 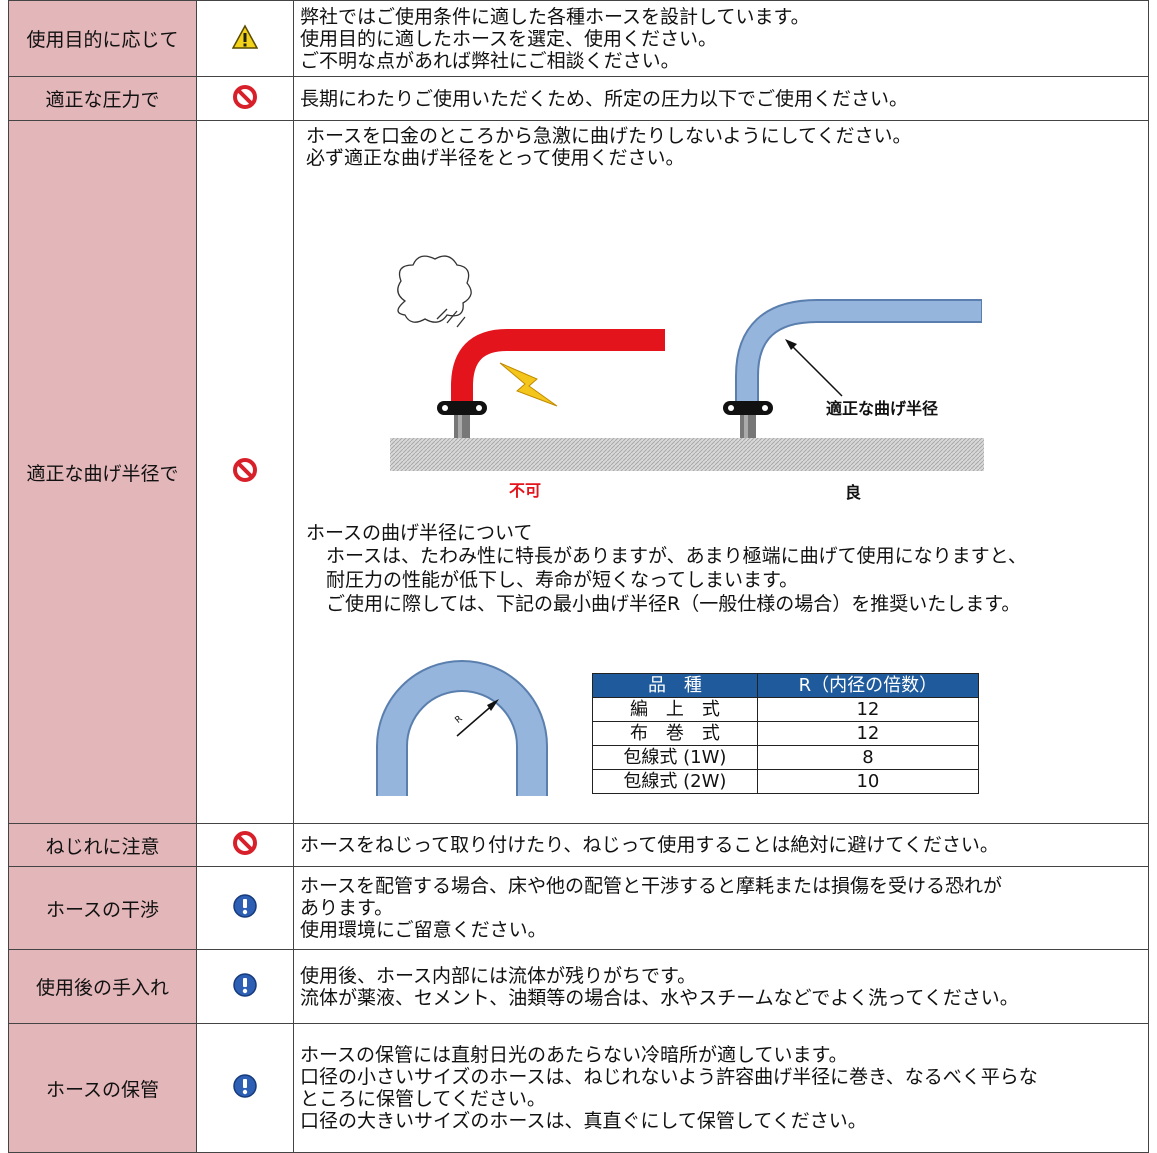 I want to click on row-label-text: ホースの保管, so click(x=102, y=1089).